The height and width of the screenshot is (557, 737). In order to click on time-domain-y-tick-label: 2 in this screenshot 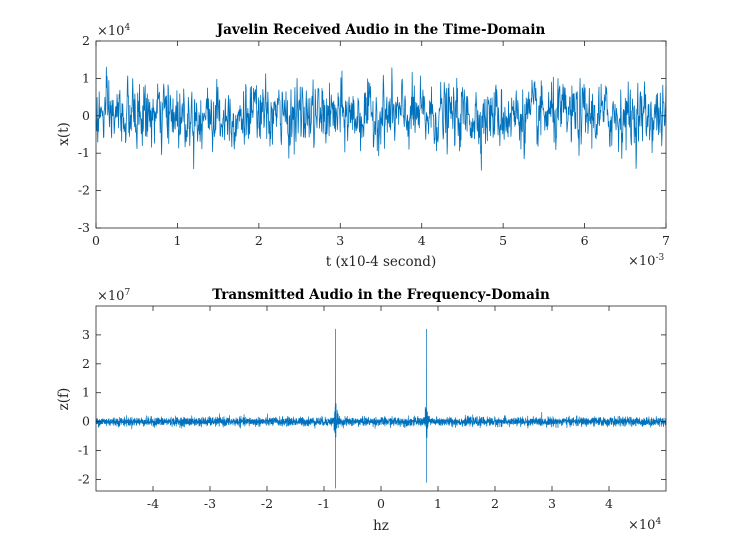, I will do `click(86, 40)`.